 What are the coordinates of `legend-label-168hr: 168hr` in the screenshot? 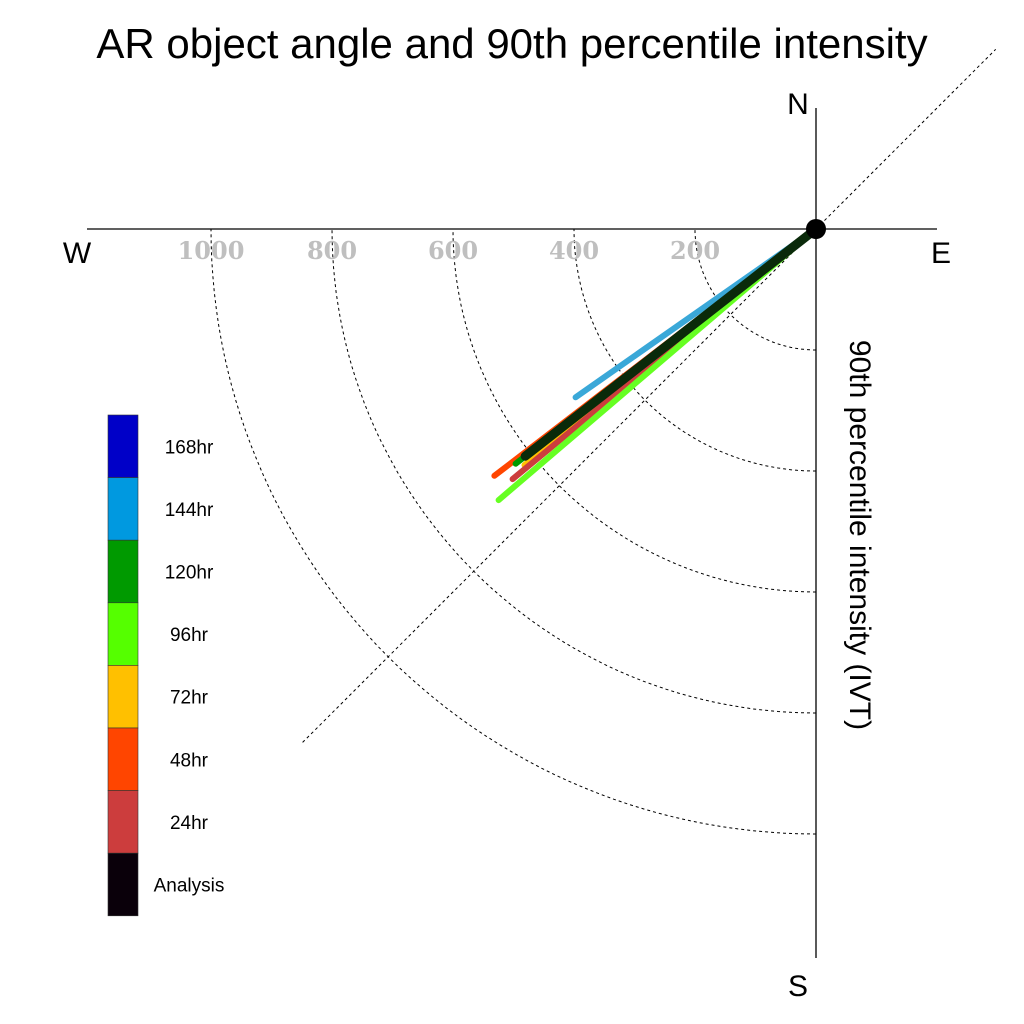 It's located at (189, 447).